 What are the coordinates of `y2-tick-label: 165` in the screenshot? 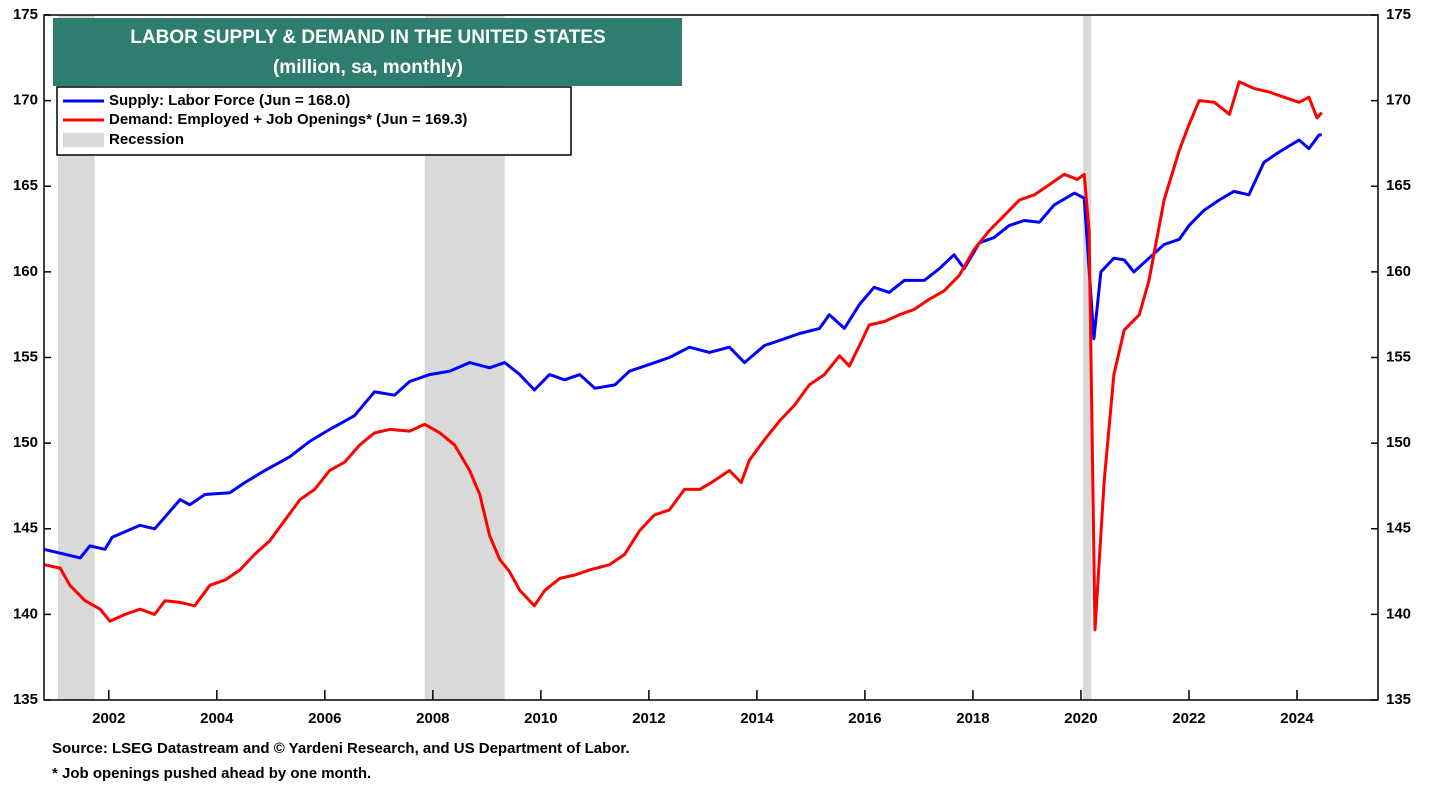 It's located at (1398, 185).